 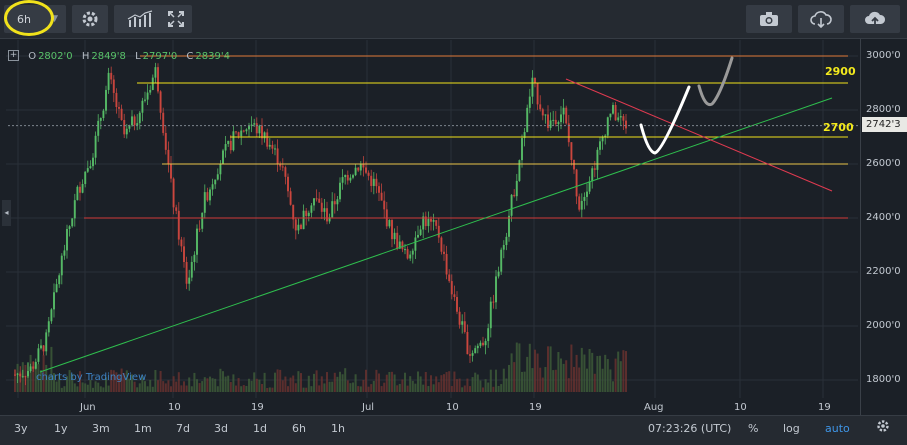 What do you see at coordinates (176, 19) in the screenshot?
I see `fullscreen-button` at bounding box center [176, 19].